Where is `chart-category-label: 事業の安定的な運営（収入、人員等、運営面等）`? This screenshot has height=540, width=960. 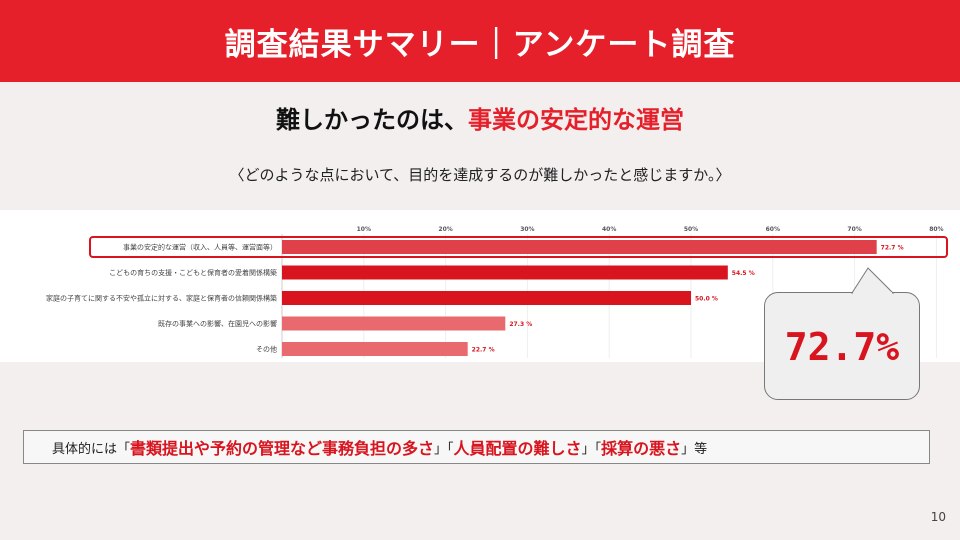
chart-category-label: 事業の安定的な運営（収入、人員等、運営面等） is located at coordinates (200, 247).